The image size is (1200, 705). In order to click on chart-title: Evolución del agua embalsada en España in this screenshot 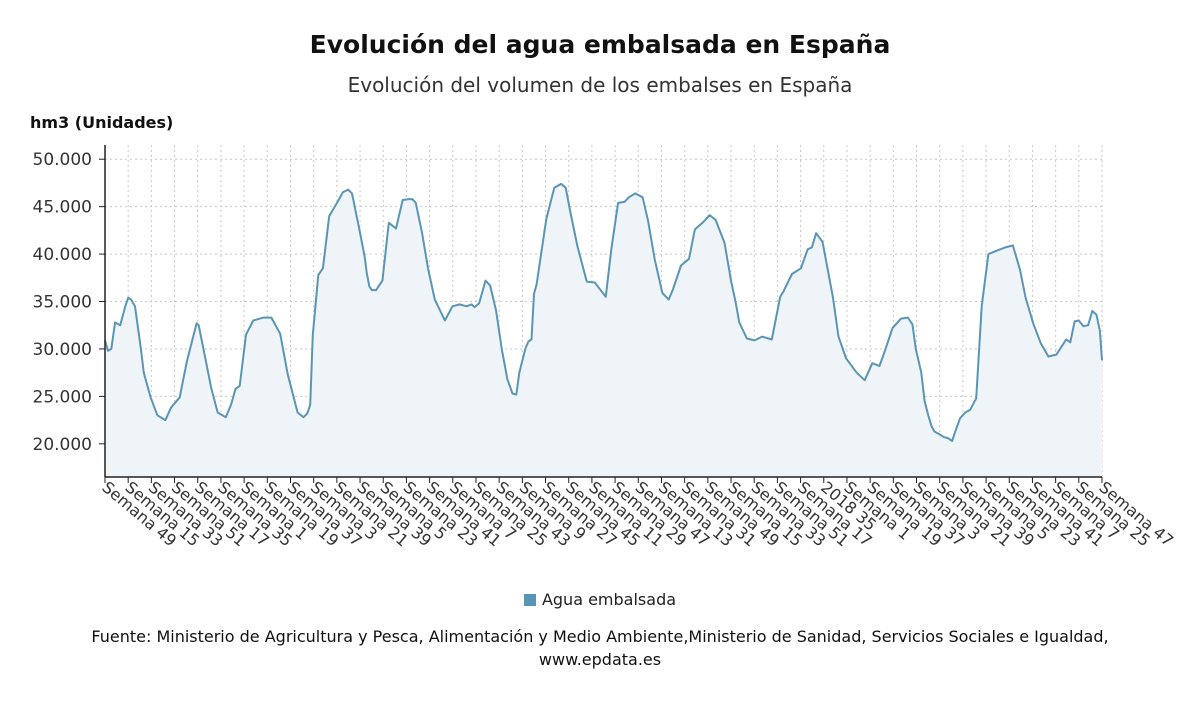, I will do `click(600, 44)`.